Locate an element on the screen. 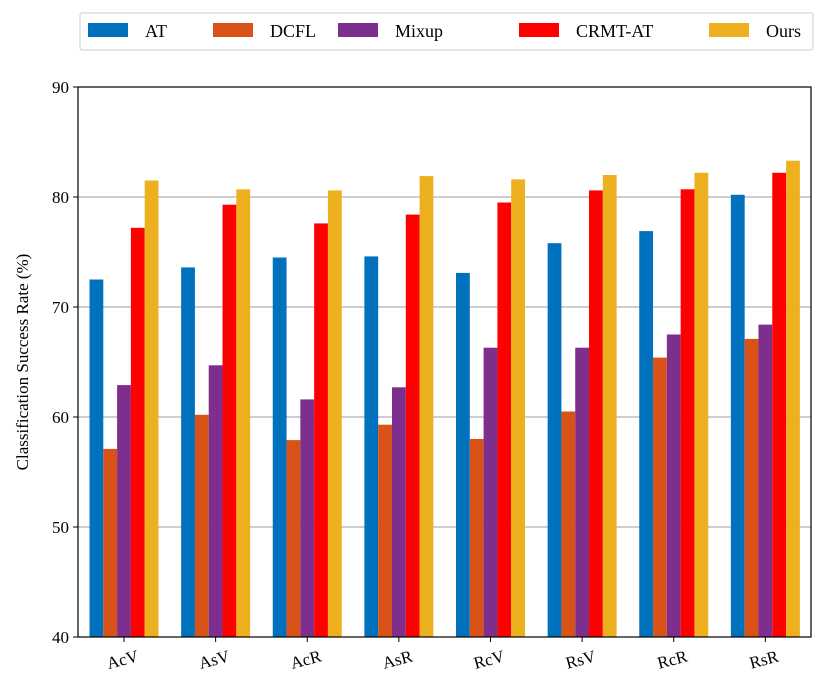  legend-label: Mixup is located at coordinates (419, 31).